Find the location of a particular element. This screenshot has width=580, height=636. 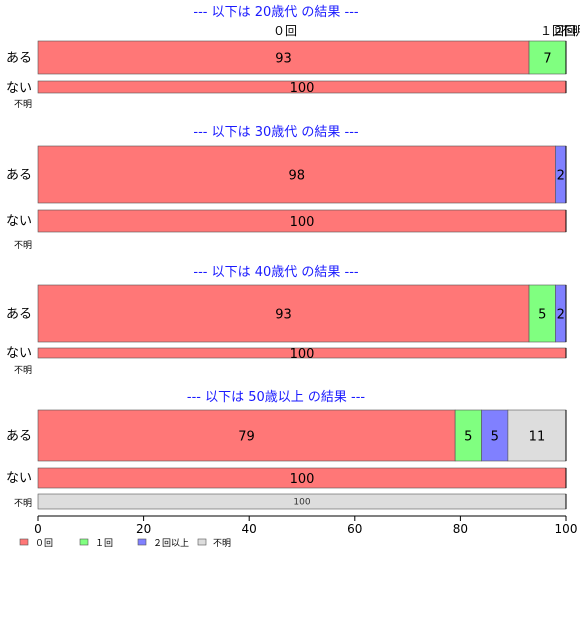

x-tick-label: 20 is located at coordinates (143, 529).